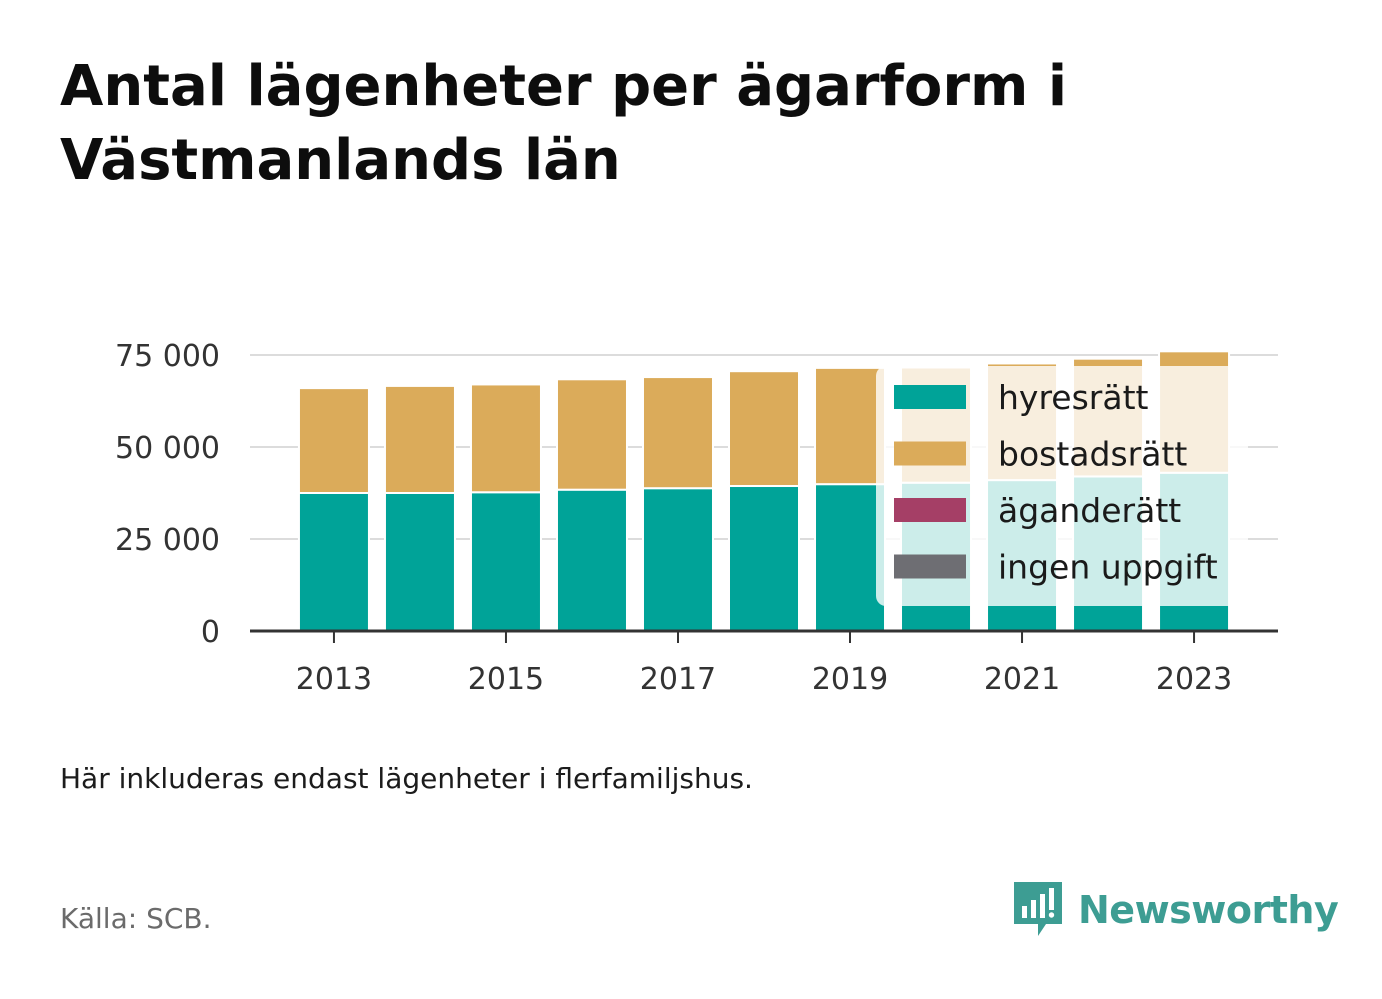  What do you see at coordinates (591, 434) in the screenshot?
I see `bar-bostadsrätt-2016` at bounding box center [591, 434].